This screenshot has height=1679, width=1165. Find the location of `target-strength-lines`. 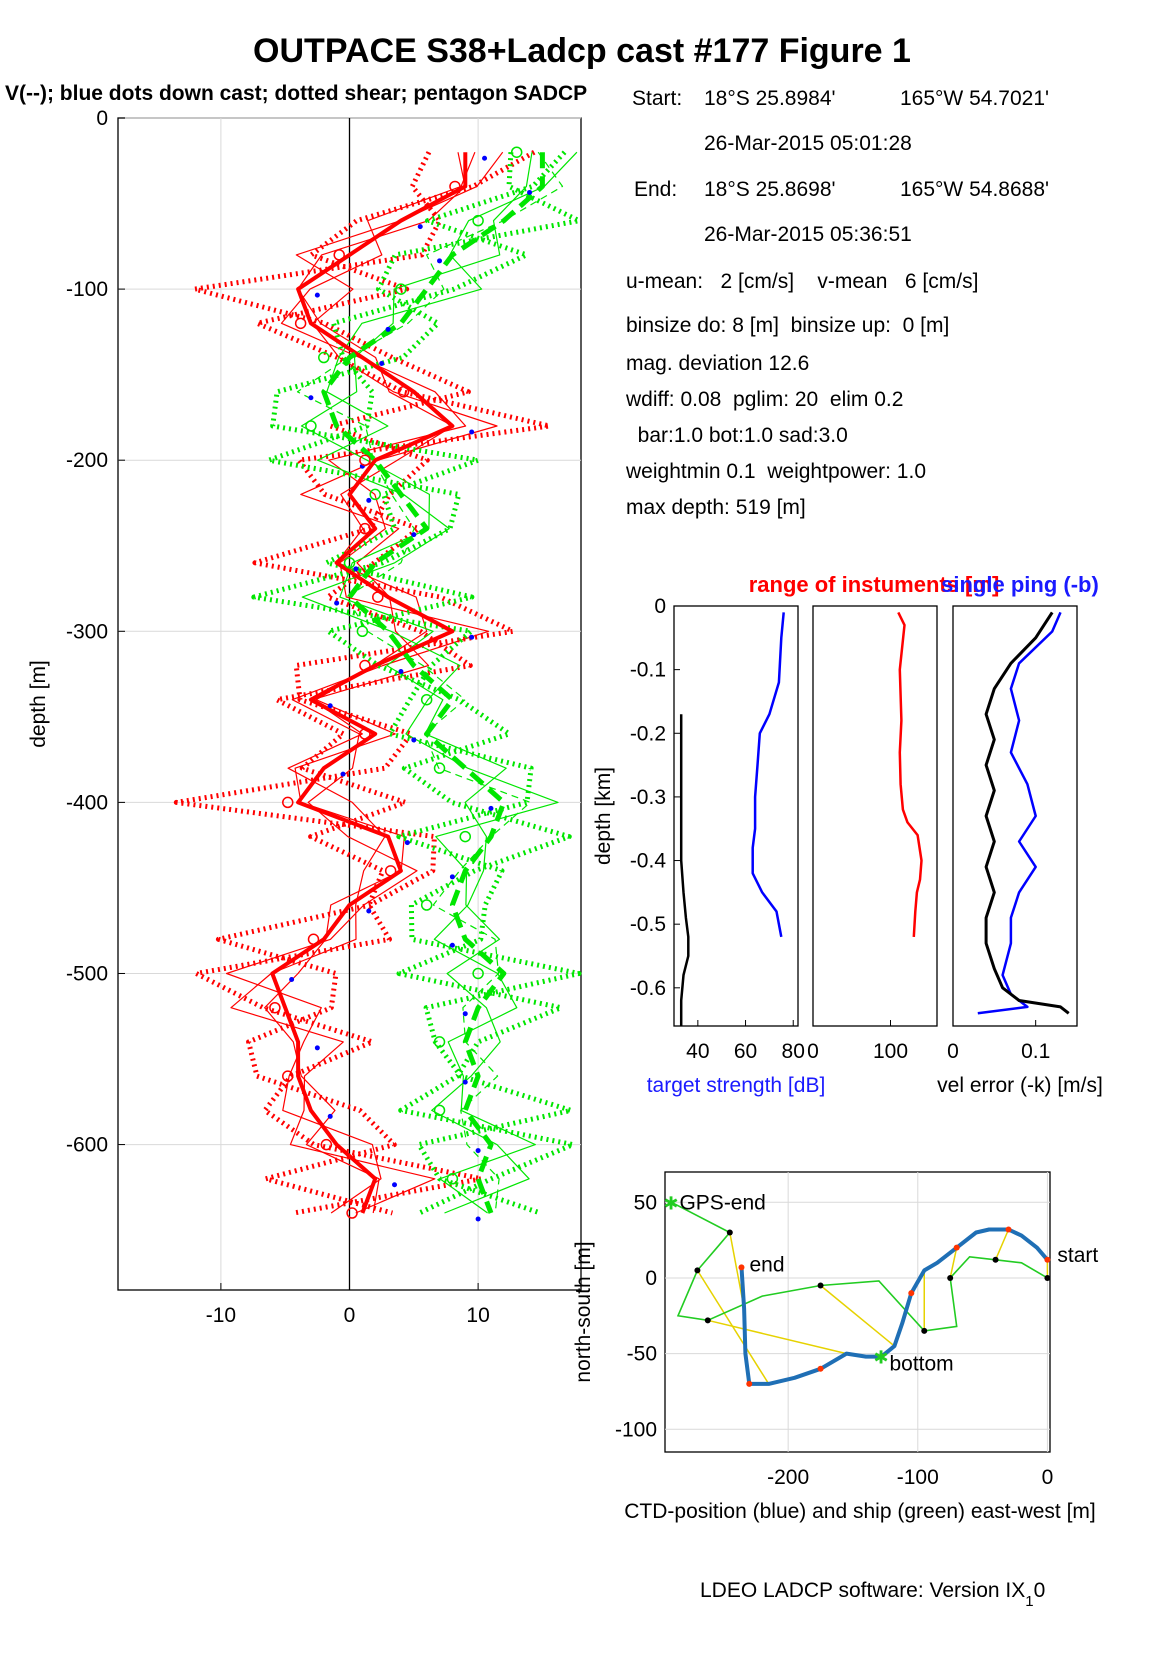

target-strength-lines is located at coordinates (732, 819).